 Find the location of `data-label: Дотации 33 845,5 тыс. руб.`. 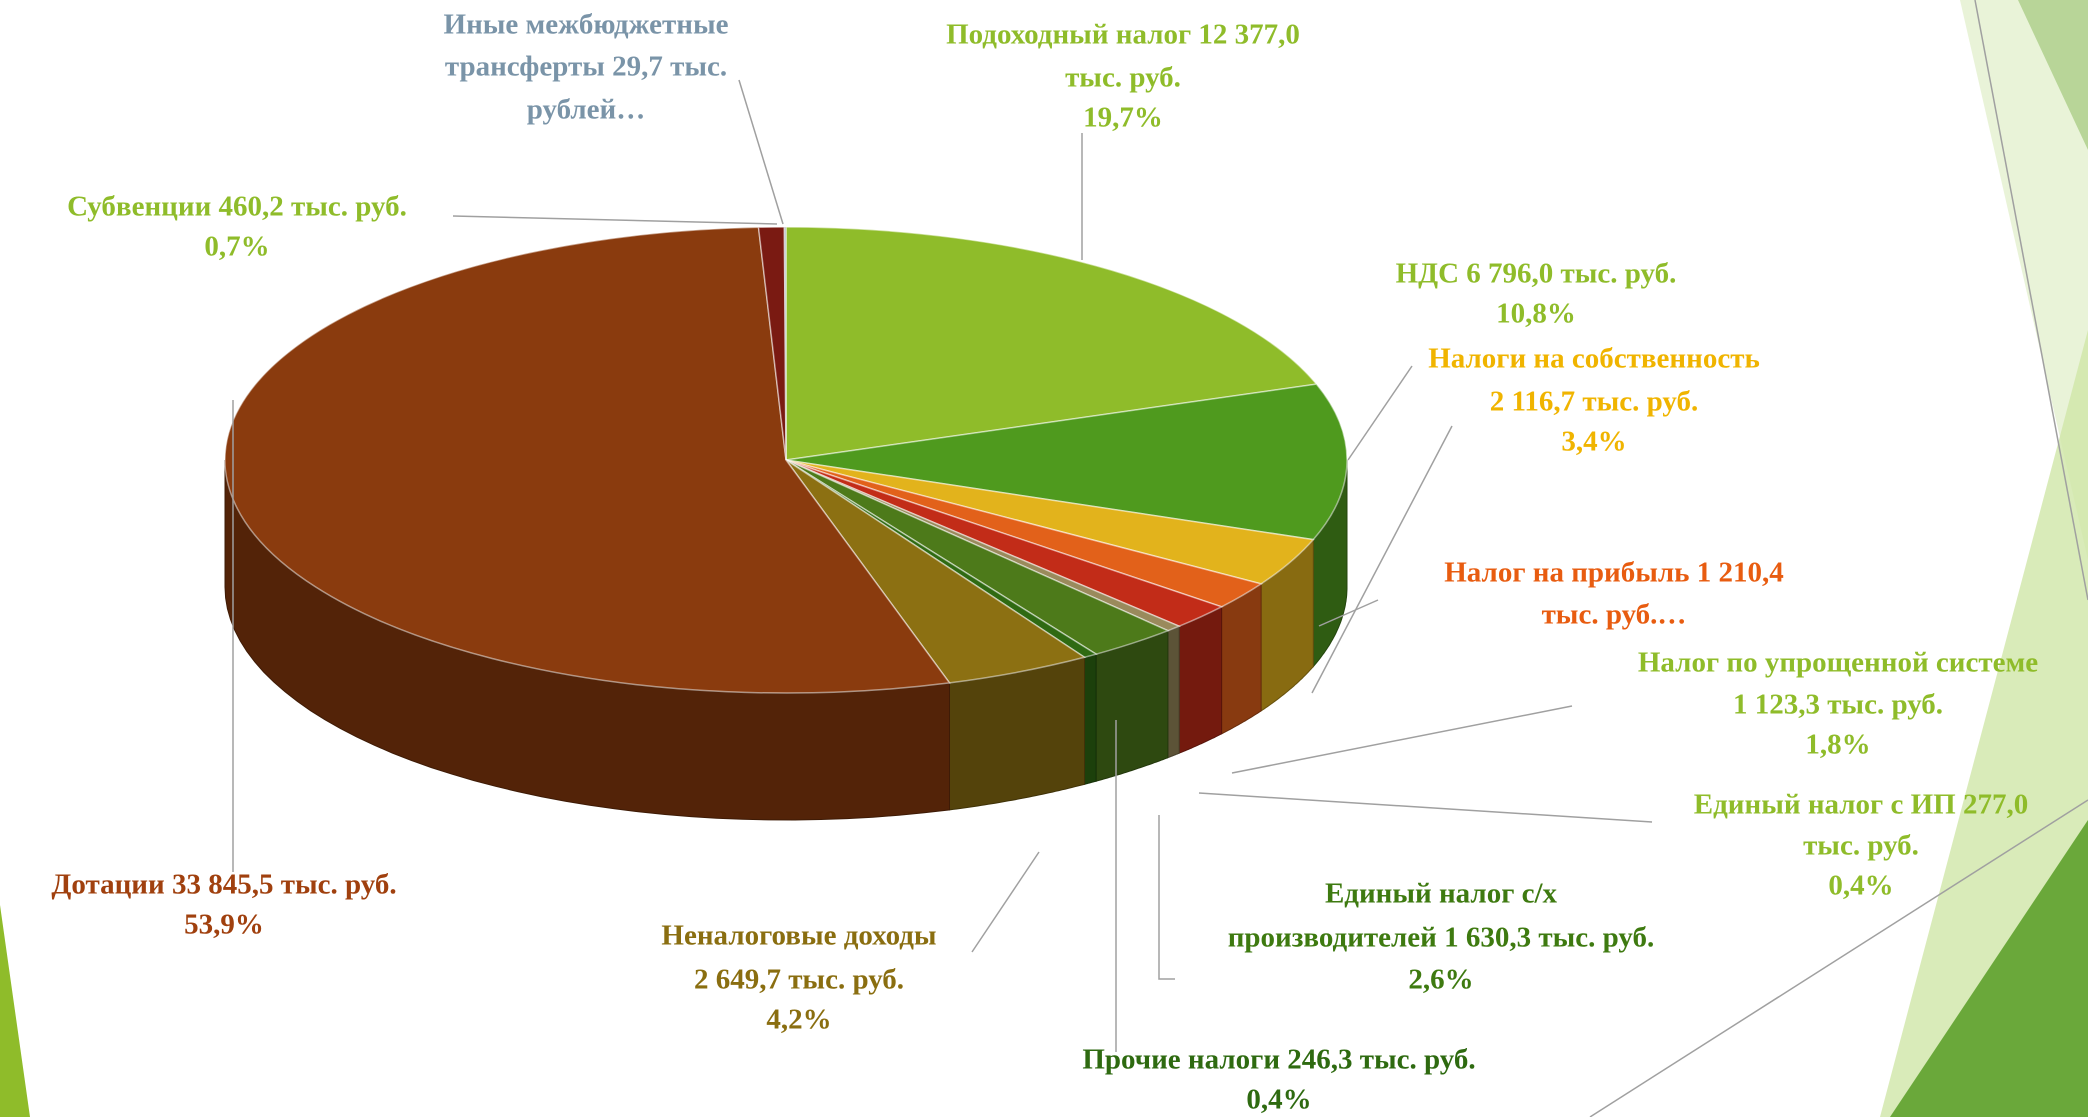

data-label: Дотации 33 845,5 тыс. руб. is located at coordinates (223, 885).